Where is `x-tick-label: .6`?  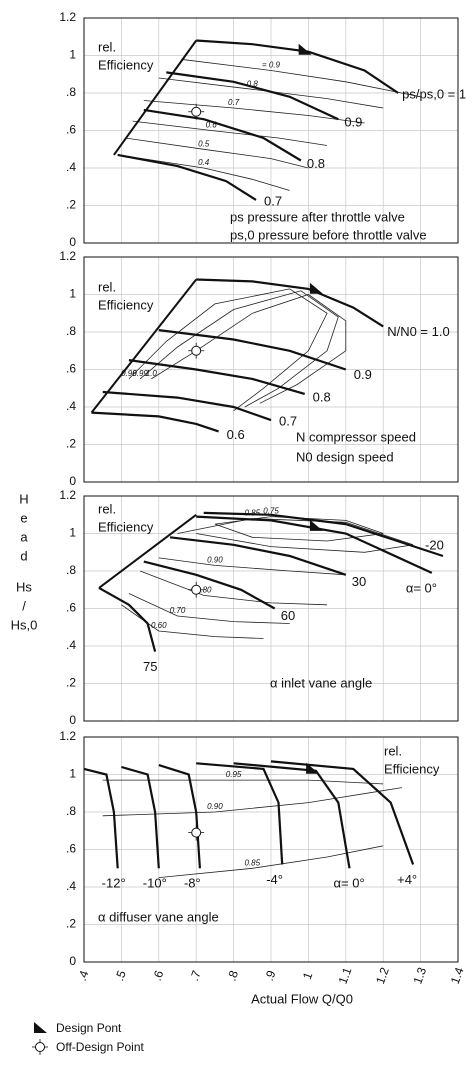
x-tick-label: .6 is located at coordinates (158, 975).